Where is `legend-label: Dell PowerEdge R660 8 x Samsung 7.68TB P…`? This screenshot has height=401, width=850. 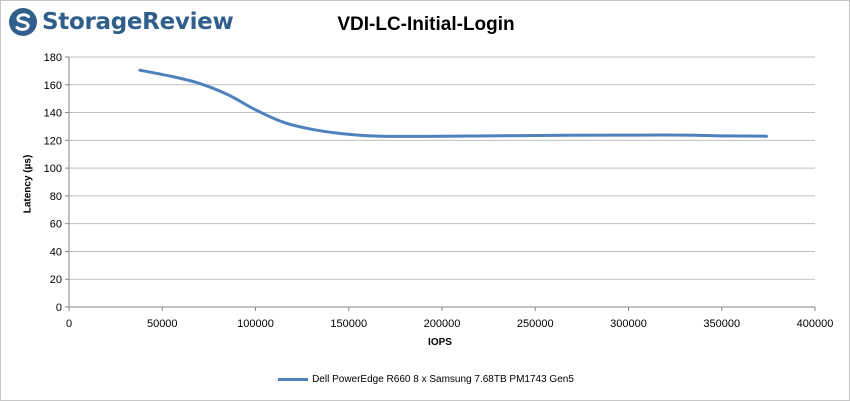
legend-label: Dell PowerEdge R660 8 x Samsung 7.68TB P… is located at coordinates (443, 379).